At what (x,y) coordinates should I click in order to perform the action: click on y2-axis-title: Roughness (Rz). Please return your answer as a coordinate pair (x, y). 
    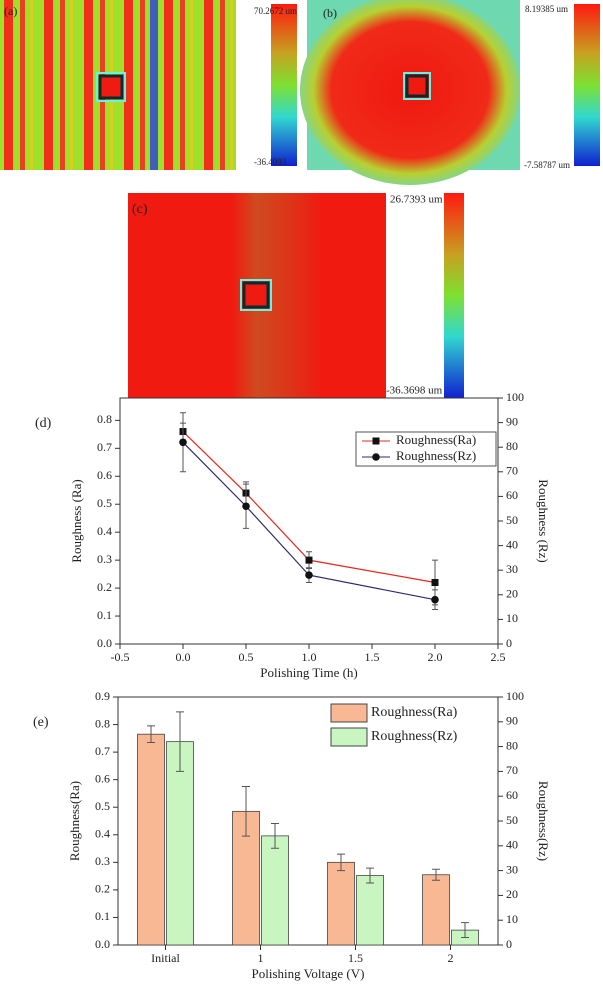
    Looking at the image, I should click on (543, 520).